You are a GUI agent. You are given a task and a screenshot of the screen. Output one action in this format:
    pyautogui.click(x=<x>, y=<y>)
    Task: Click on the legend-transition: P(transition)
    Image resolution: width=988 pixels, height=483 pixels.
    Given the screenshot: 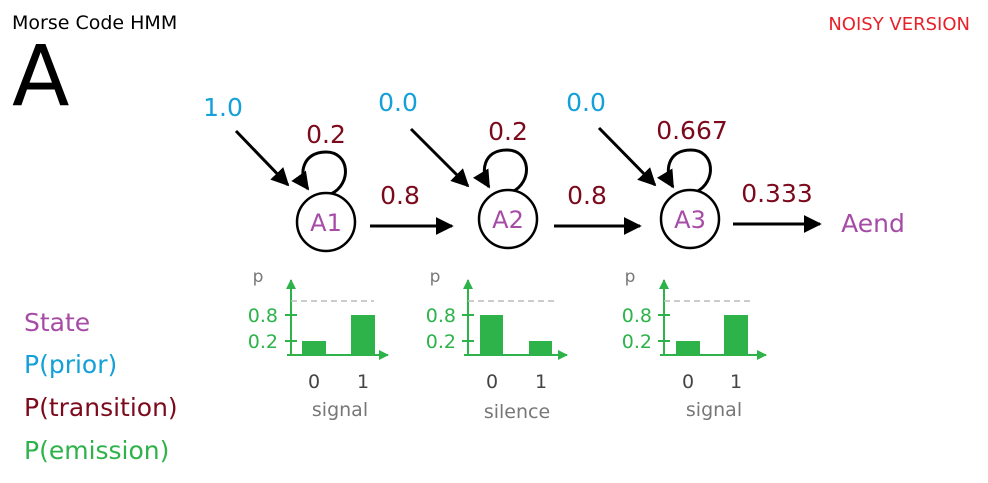 What is the action you would take?
    pyautogui.click(x=101, y=407)
    